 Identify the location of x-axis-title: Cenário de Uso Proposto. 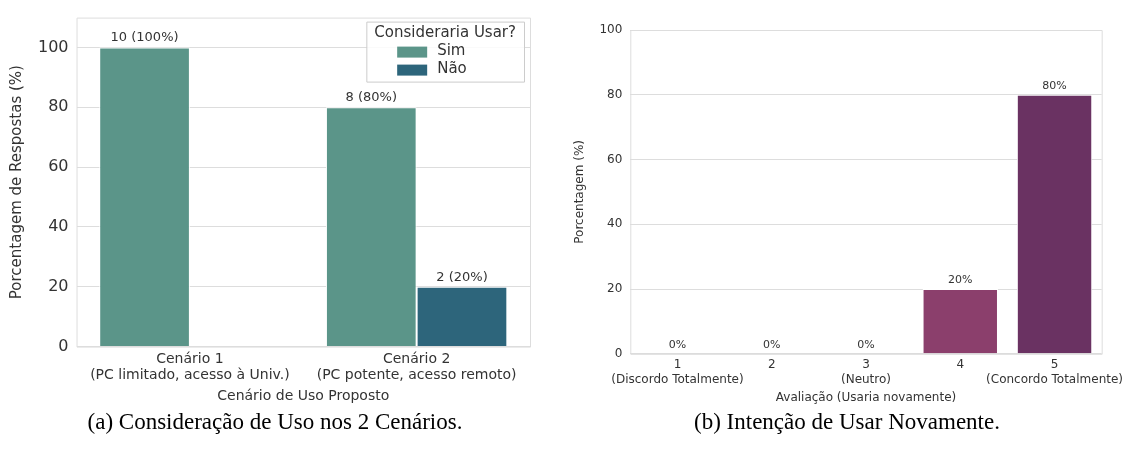
(303, 395).